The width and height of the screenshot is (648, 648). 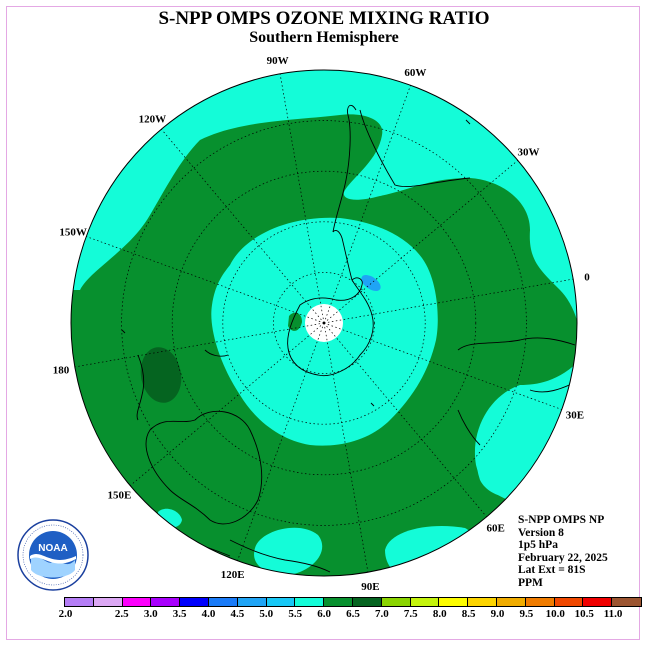 I want to click on latitude-circle, so click(x=324, y=323).